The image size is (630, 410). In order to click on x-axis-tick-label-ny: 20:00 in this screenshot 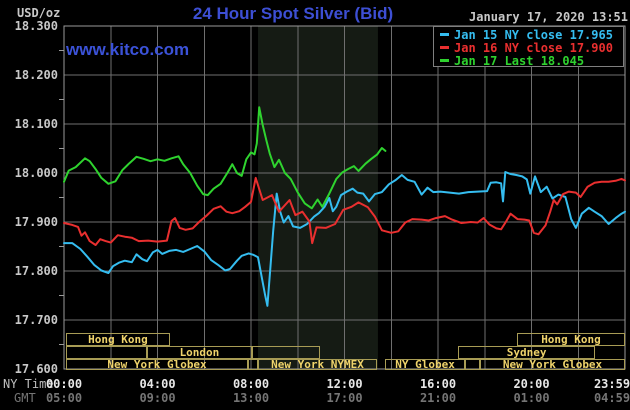, I will do `click(531, 384)`.